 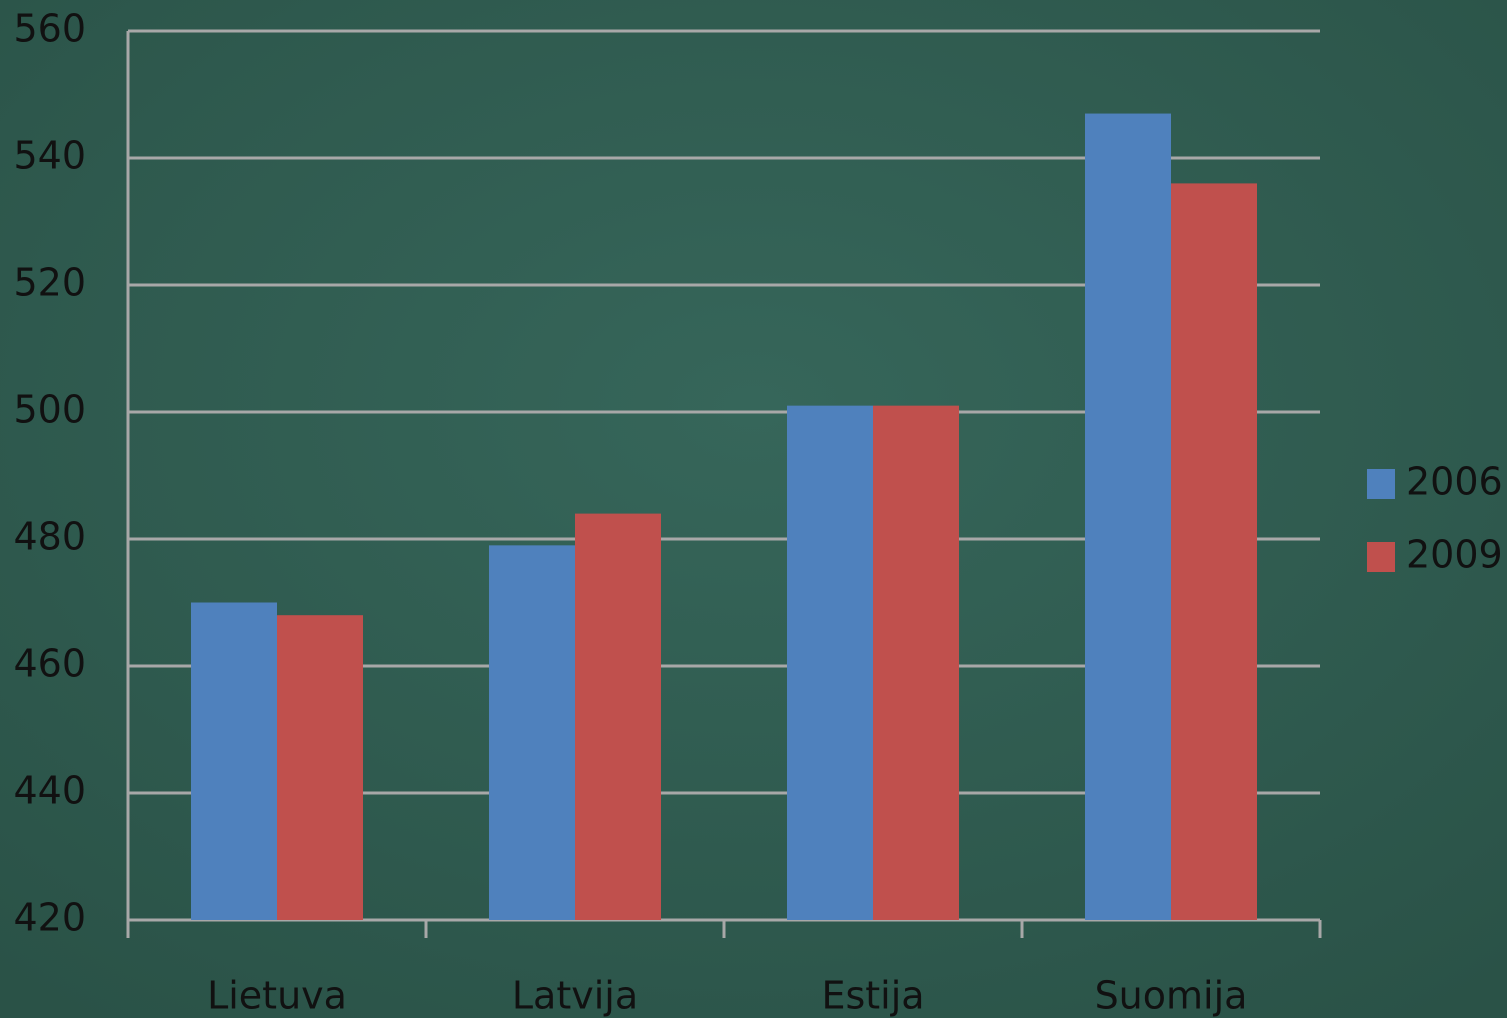 I want to click on y-tick-label: 440, so click(x=49, y=791).